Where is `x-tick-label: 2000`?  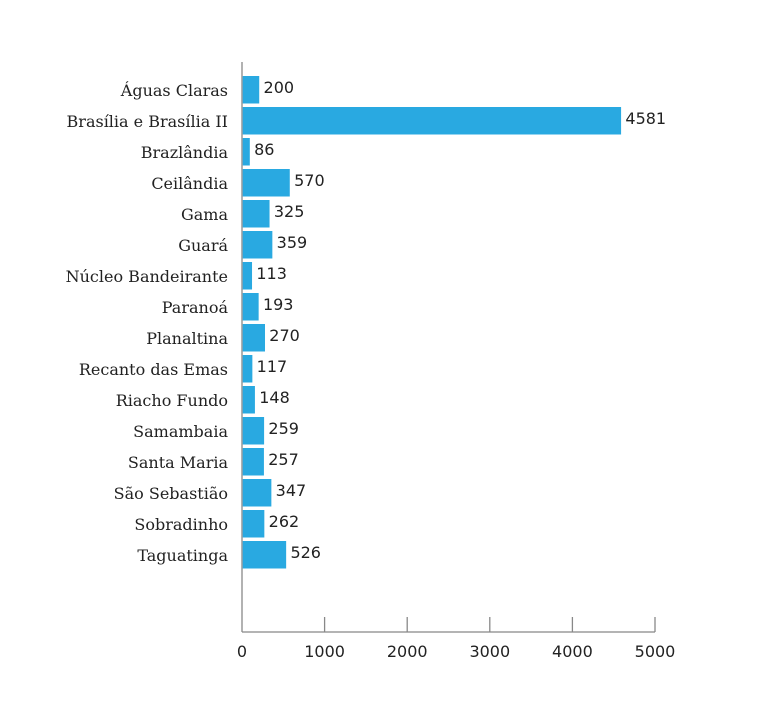
x-tick-label: 2000 is located at coordinates (407, 651).